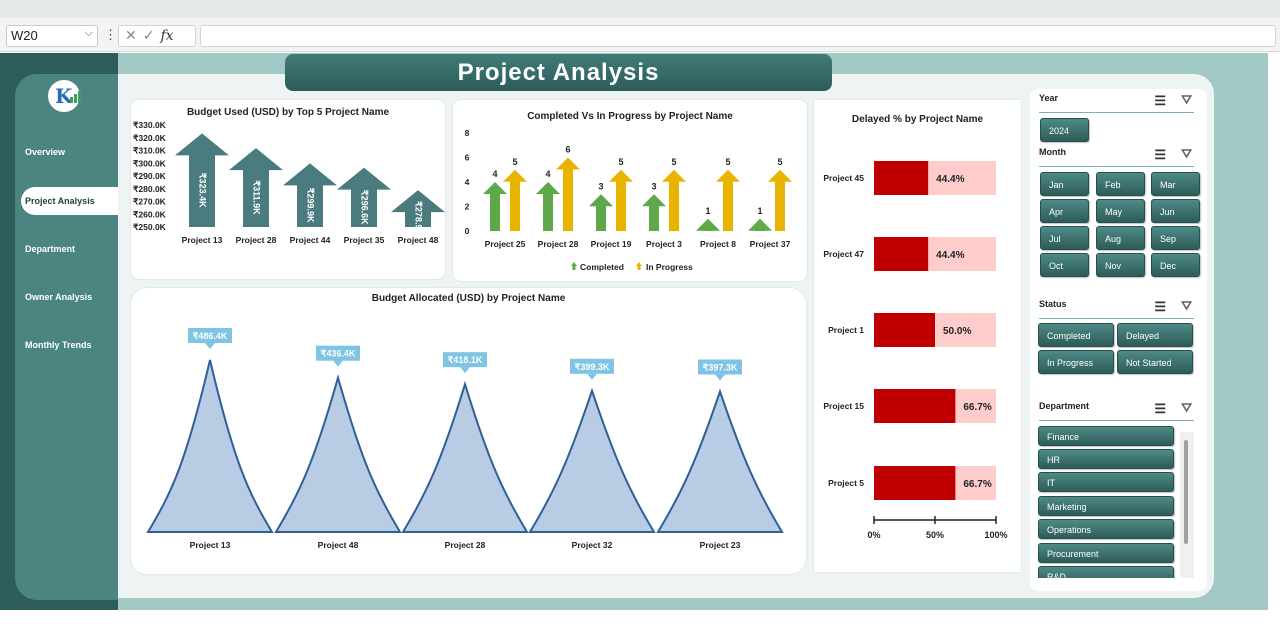 This screenshot has height=642, width=1280. I want to click on x-tick-label: Project 28, so click(256, 240).